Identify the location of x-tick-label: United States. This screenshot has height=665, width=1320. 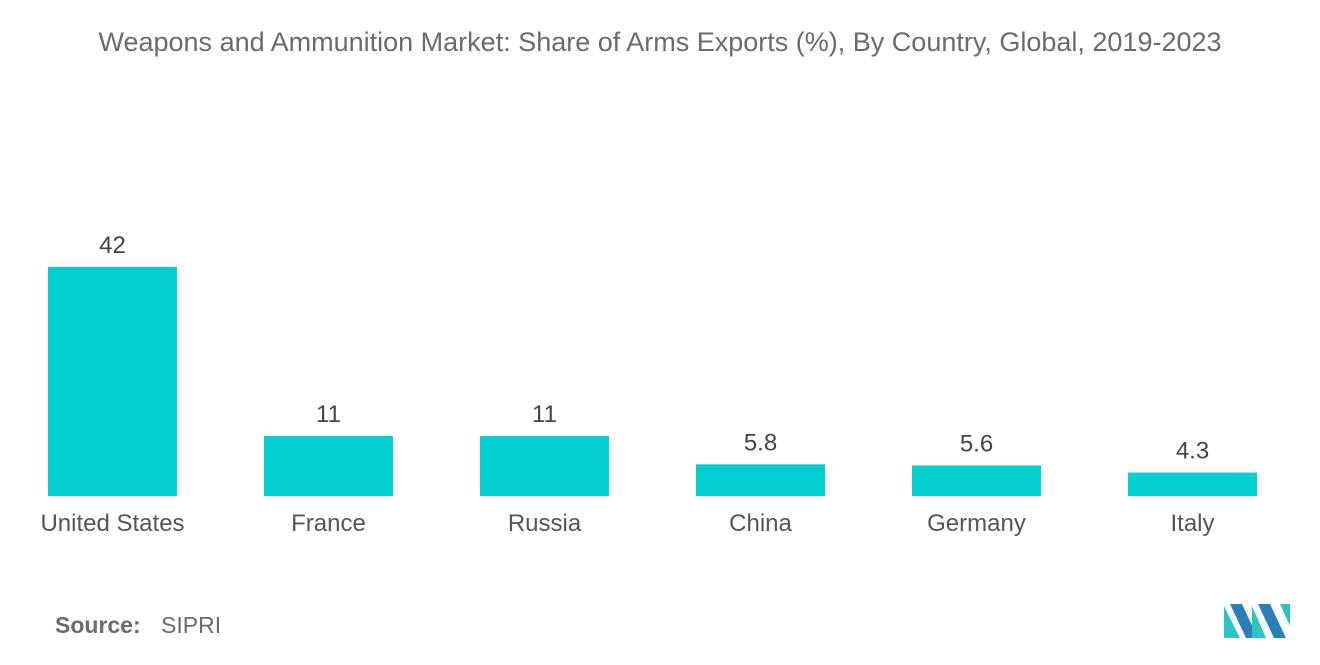
(112, 523).